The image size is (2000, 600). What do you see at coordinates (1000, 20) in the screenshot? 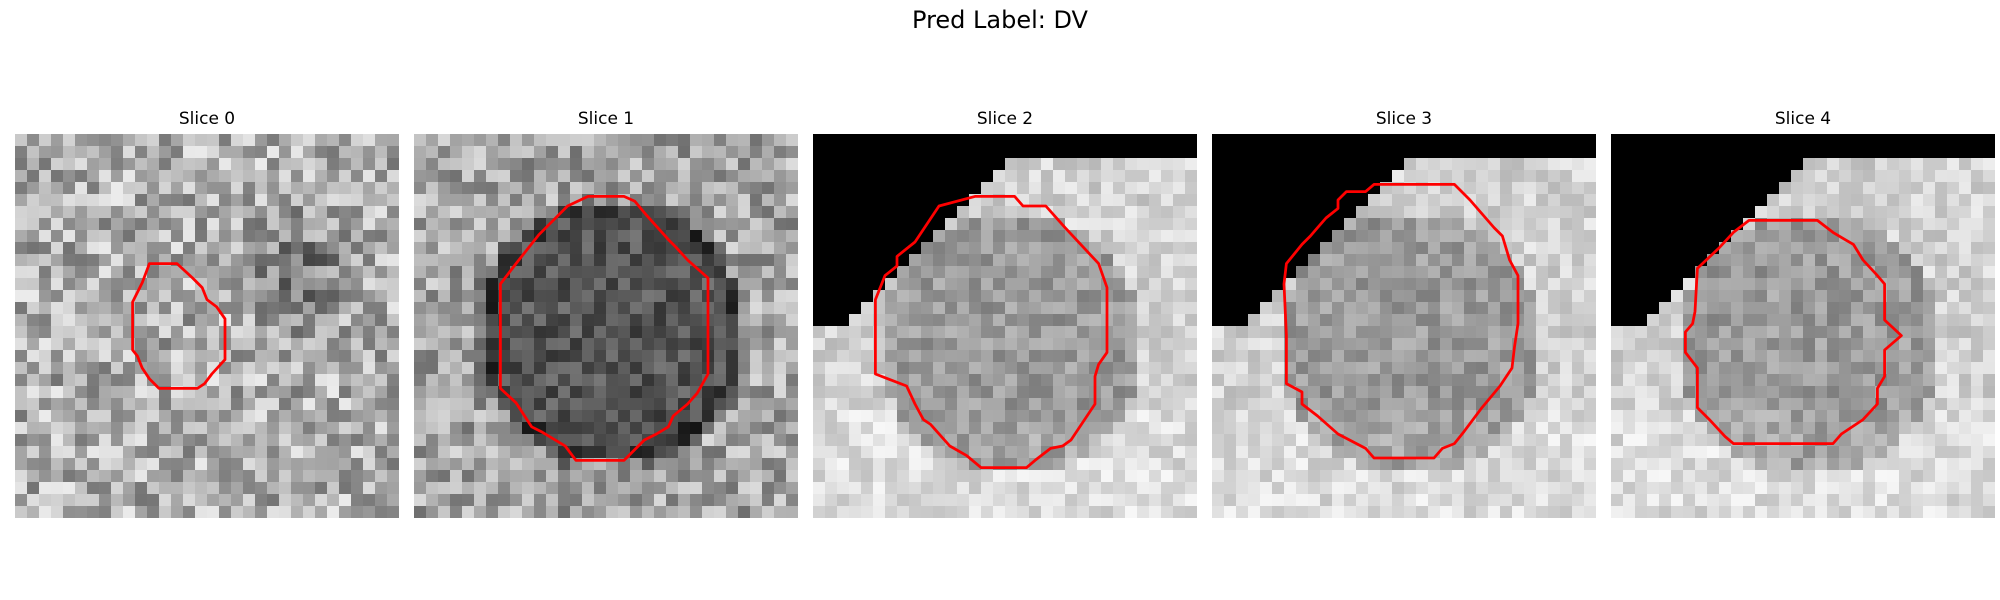
I see `figure-title: Pred Label: DV` at bounding box center [1000, 20].